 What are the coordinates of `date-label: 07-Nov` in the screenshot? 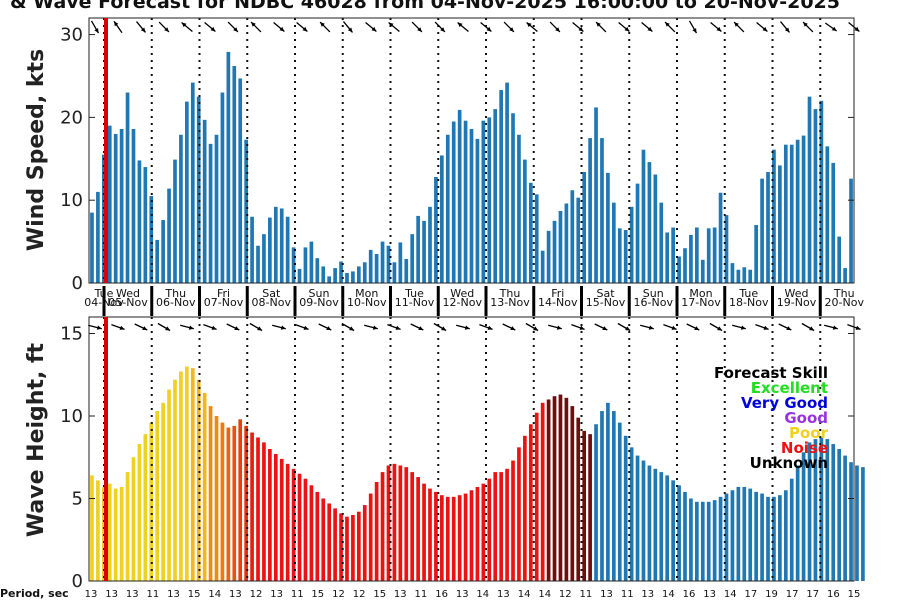 It's located at (224, 302).